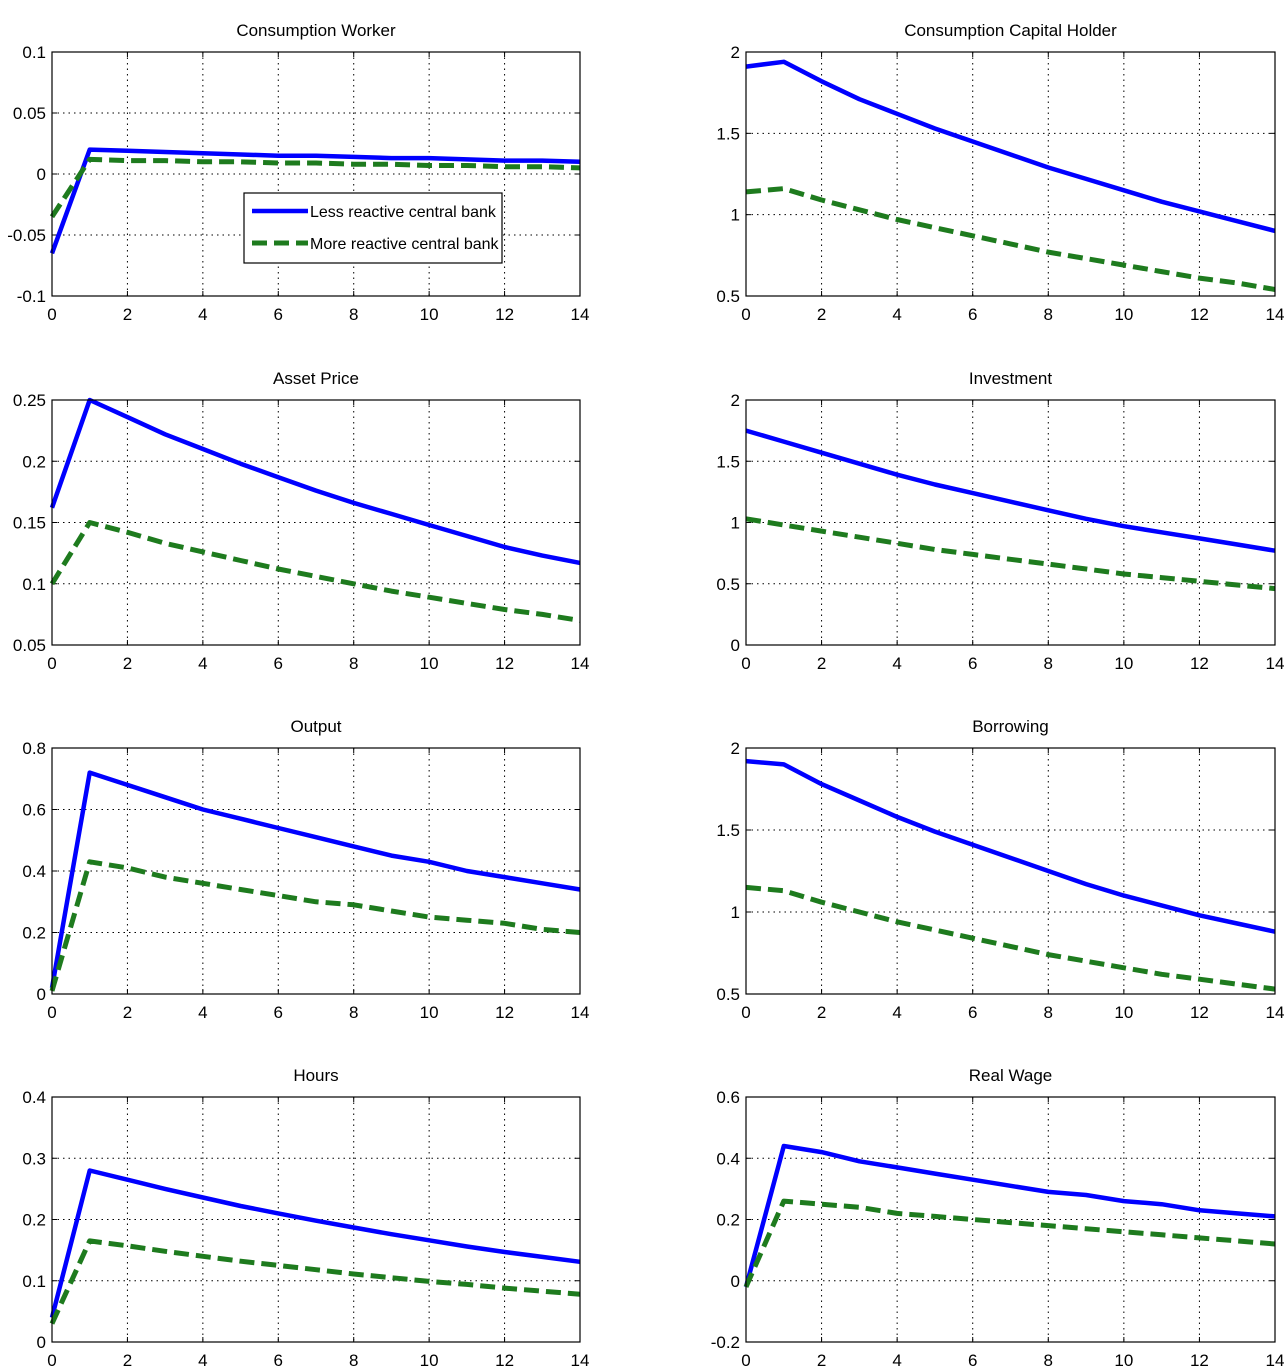 The height and width of the screenshot is (1372, 1286). Describe the element at coordinates (29, 523) in the screenshot. I see `y-tick-label: 0.15` at that location.